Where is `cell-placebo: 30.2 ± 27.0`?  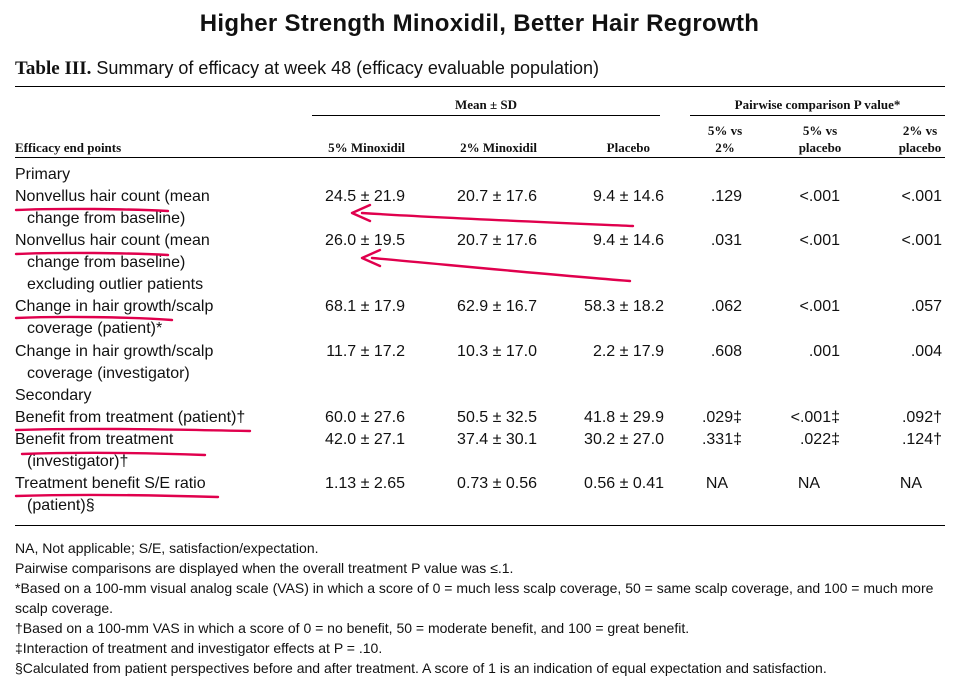 cell-placebo: 30.2 ± 27.0 is located at coordinates (624, 439).